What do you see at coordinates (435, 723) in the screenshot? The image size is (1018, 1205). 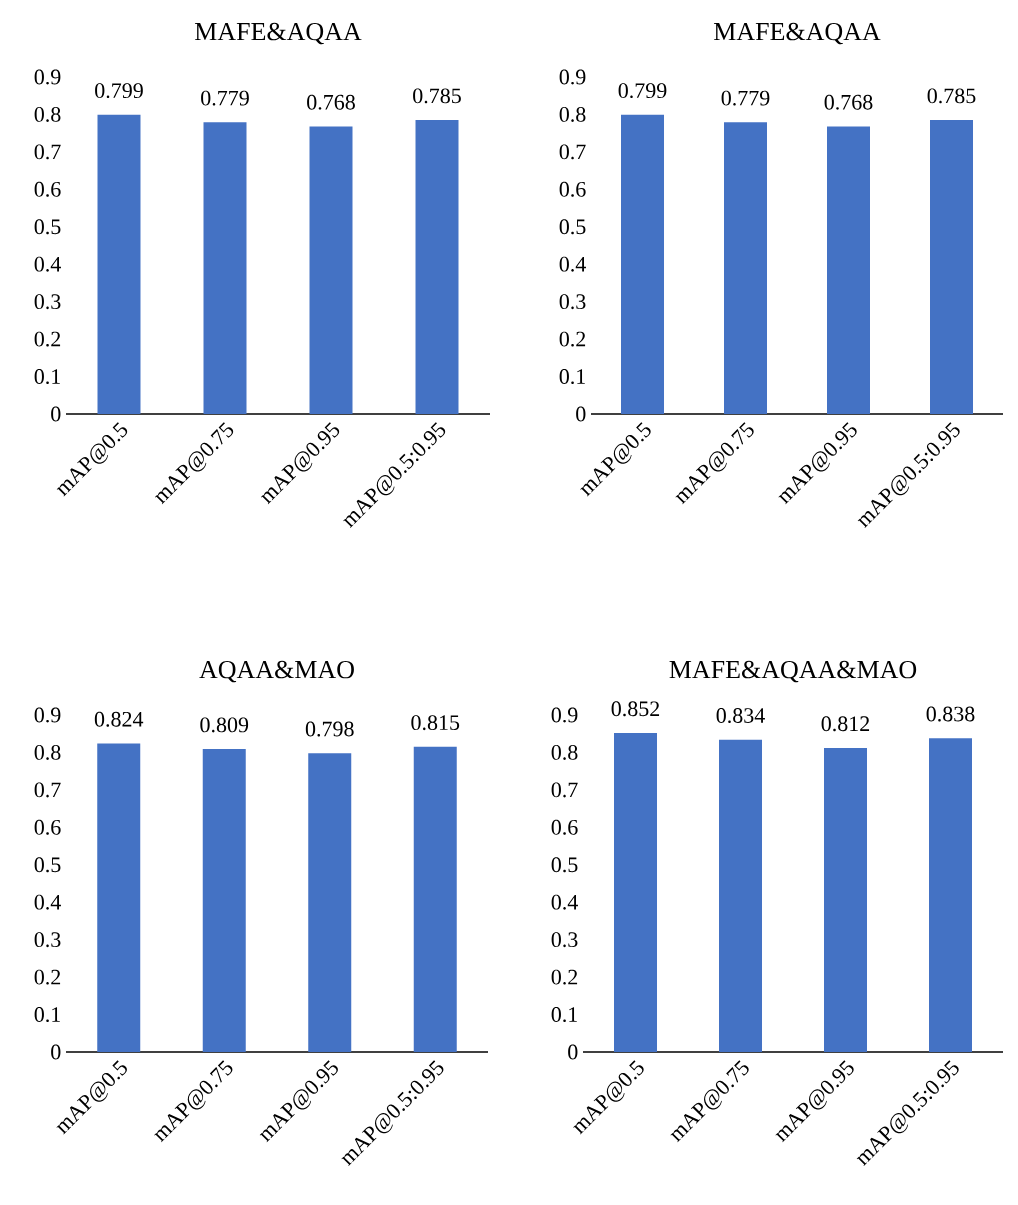 I see `data-label: 0.815` at bounding box center [435, 723].